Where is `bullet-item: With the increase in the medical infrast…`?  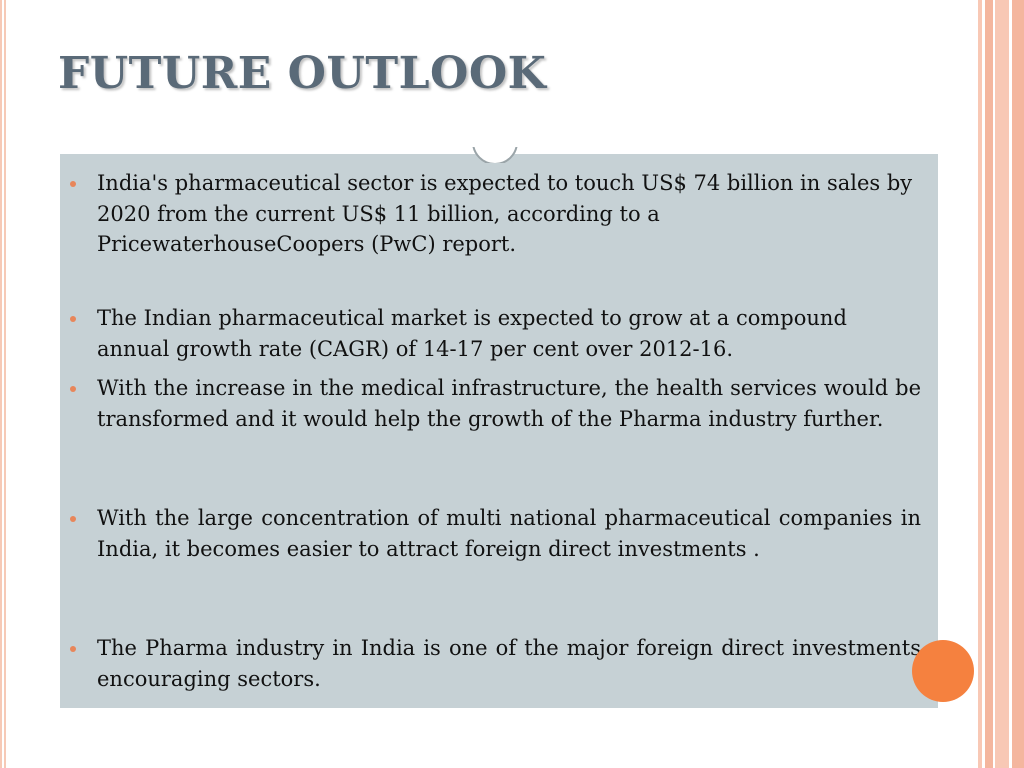
bullet-item: With the increase in the medical infrast… is located at coordinates (494, 403).